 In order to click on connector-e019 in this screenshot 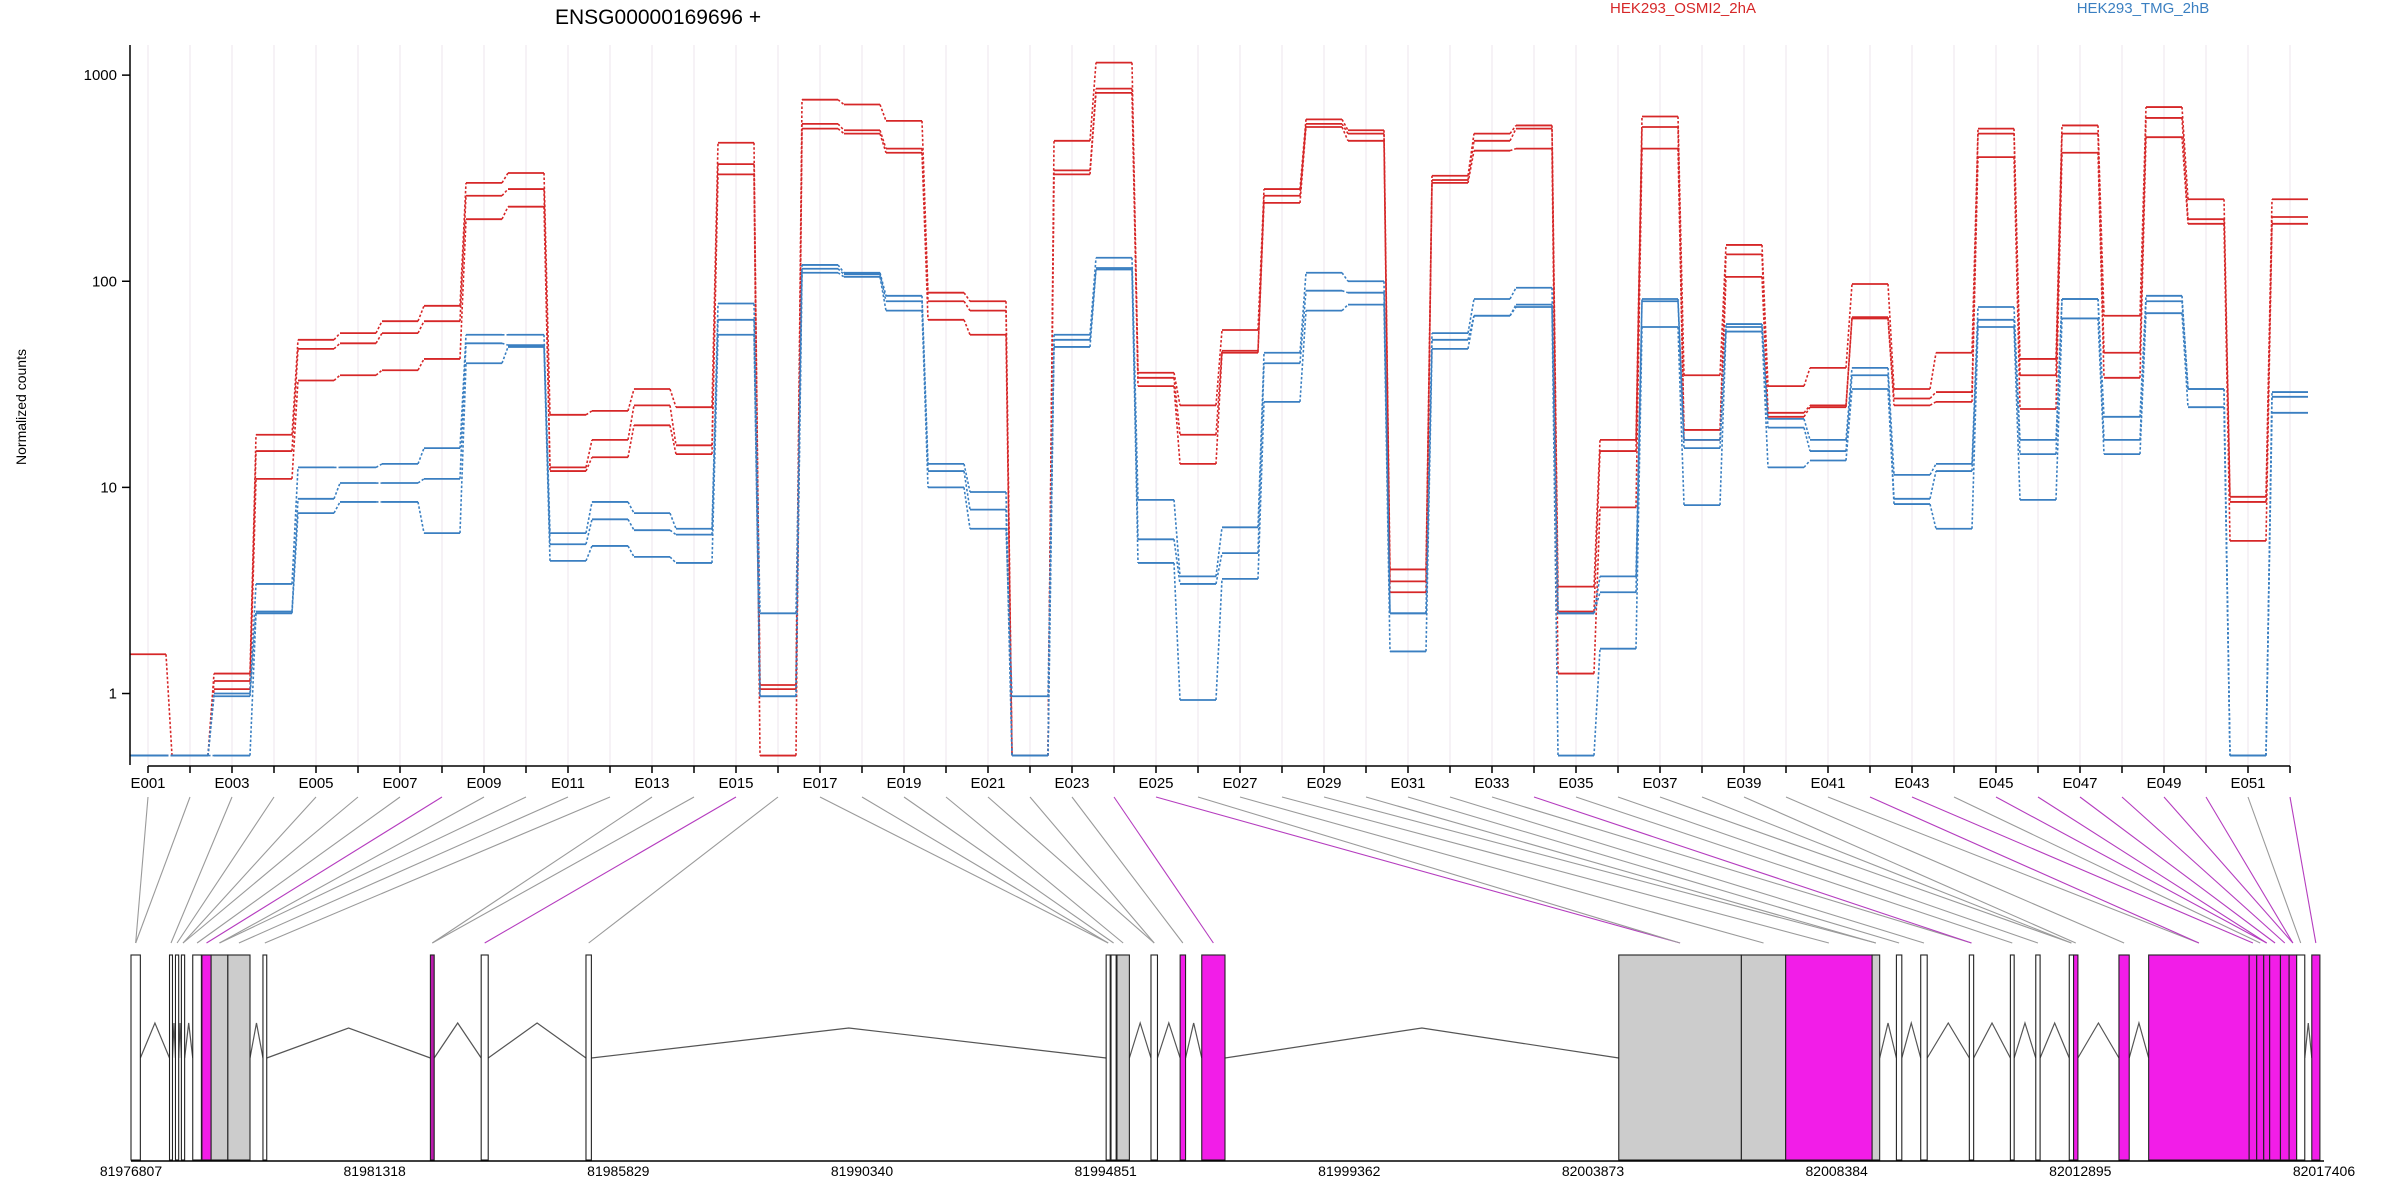, I will do `click(1008, 870)`.